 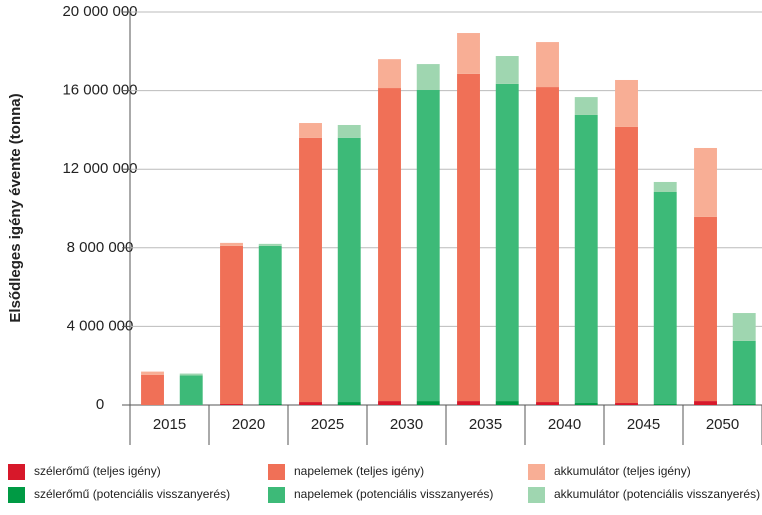 I want to click on legend-label: akkumulátor (teljes igény), so click(x=622, y=471).